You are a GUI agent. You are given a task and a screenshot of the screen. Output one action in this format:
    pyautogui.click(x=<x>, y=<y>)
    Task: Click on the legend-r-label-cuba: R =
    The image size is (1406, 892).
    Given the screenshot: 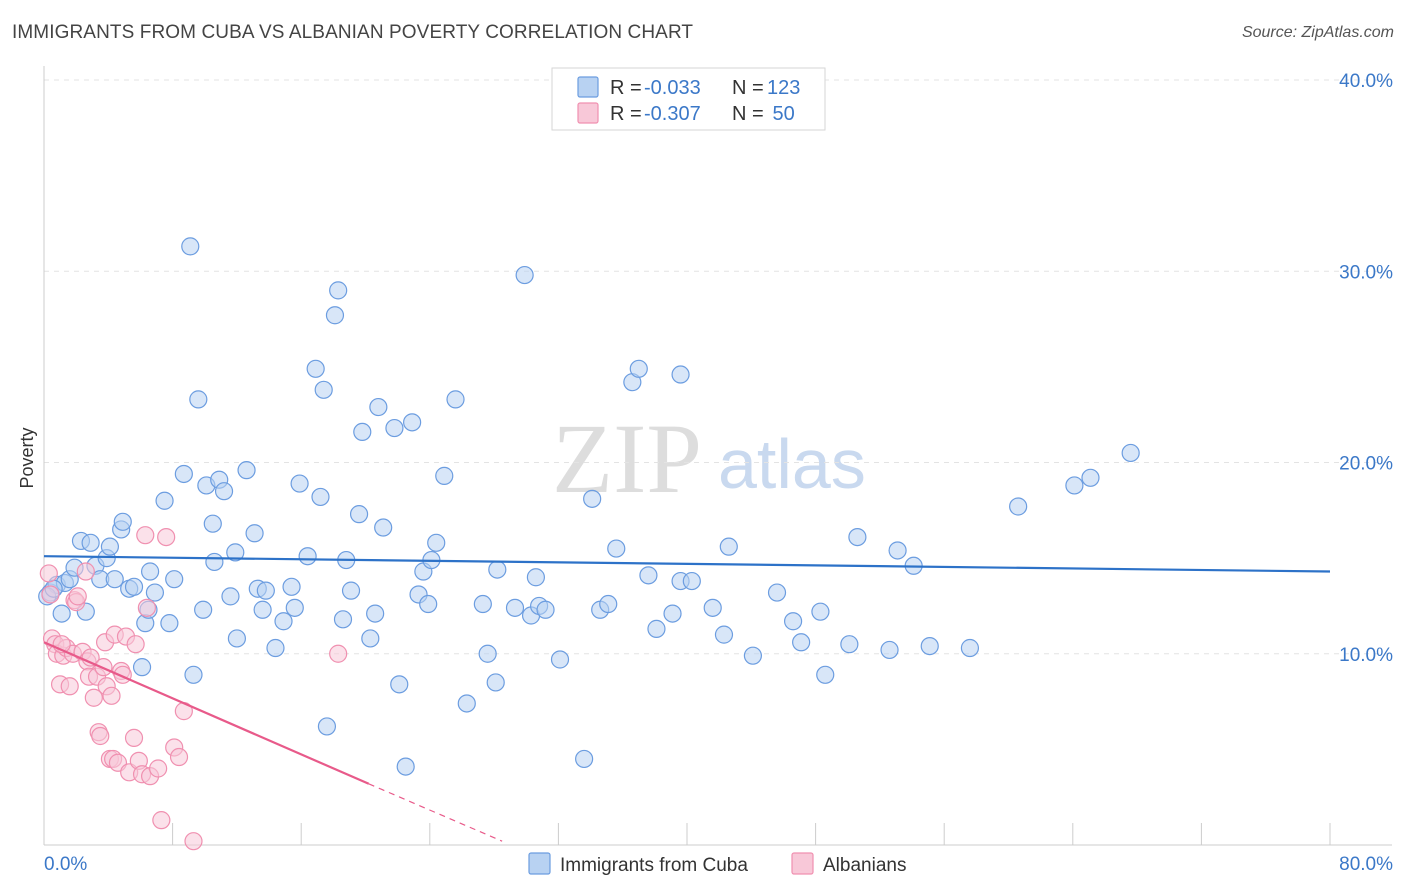 What is the action you would take?
    pyautogui.click(x=626, y=88)
    